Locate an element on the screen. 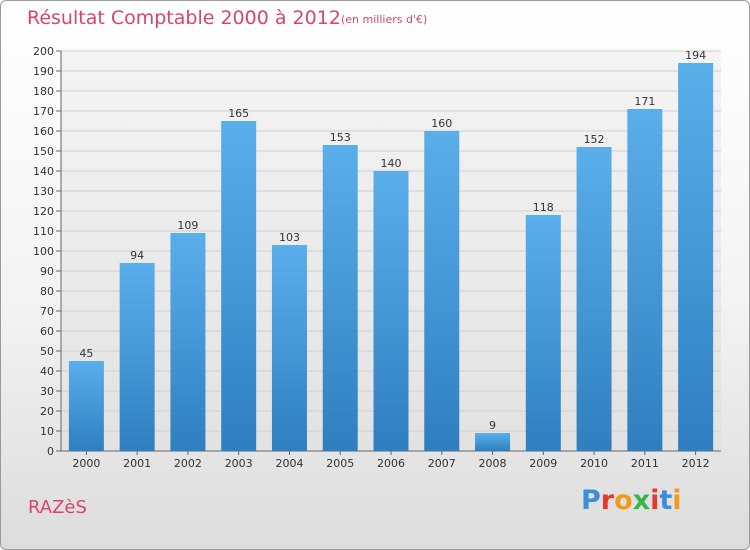 This screenshot has height=550, width=750. y-tick-label: 150 is located at coordinates (43, 151).